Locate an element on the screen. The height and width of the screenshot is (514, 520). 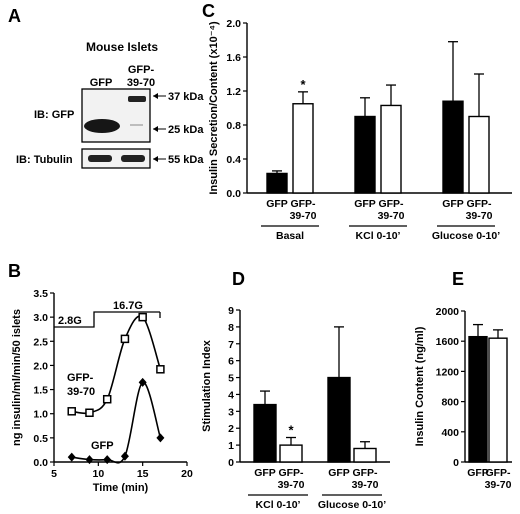
blot1-label: IB: GFP is located at coordinates (54, 115).